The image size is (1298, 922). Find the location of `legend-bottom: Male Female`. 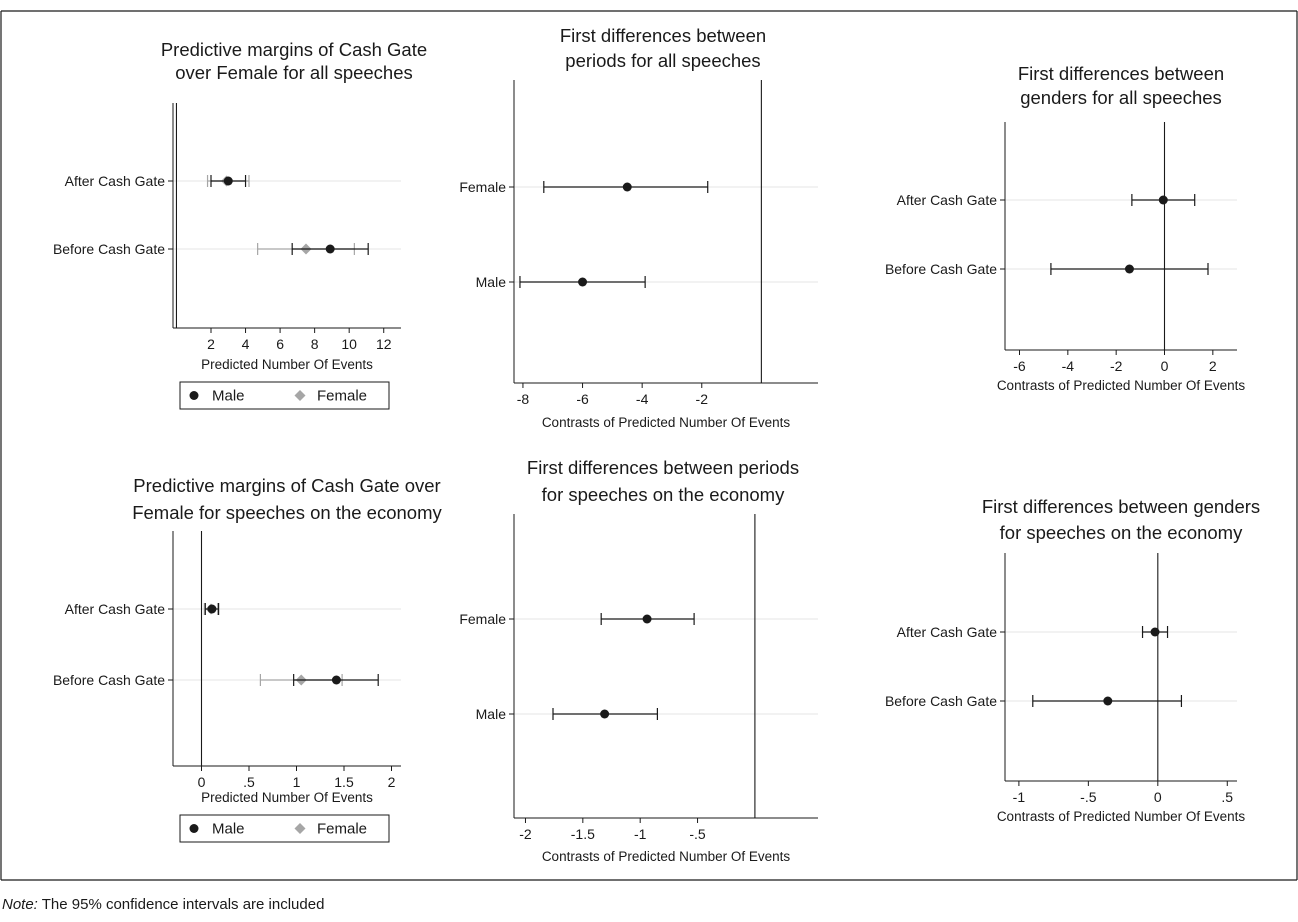

legend-bottom: Male Female is located at coordinates (284, 828).